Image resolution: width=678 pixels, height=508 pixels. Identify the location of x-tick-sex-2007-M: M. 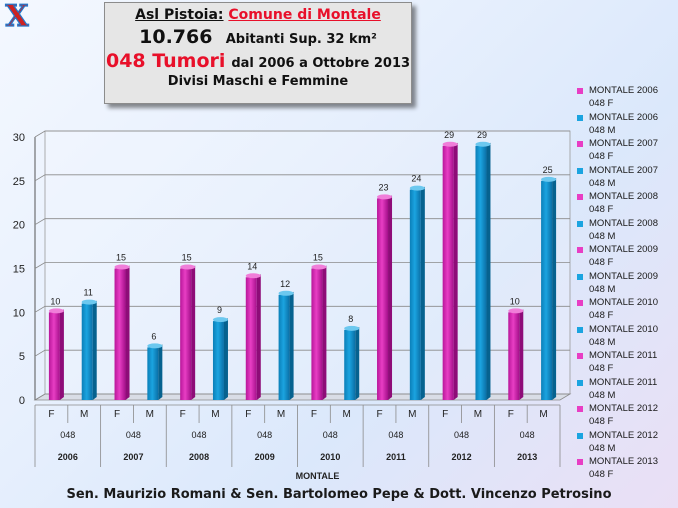
(150, 414).